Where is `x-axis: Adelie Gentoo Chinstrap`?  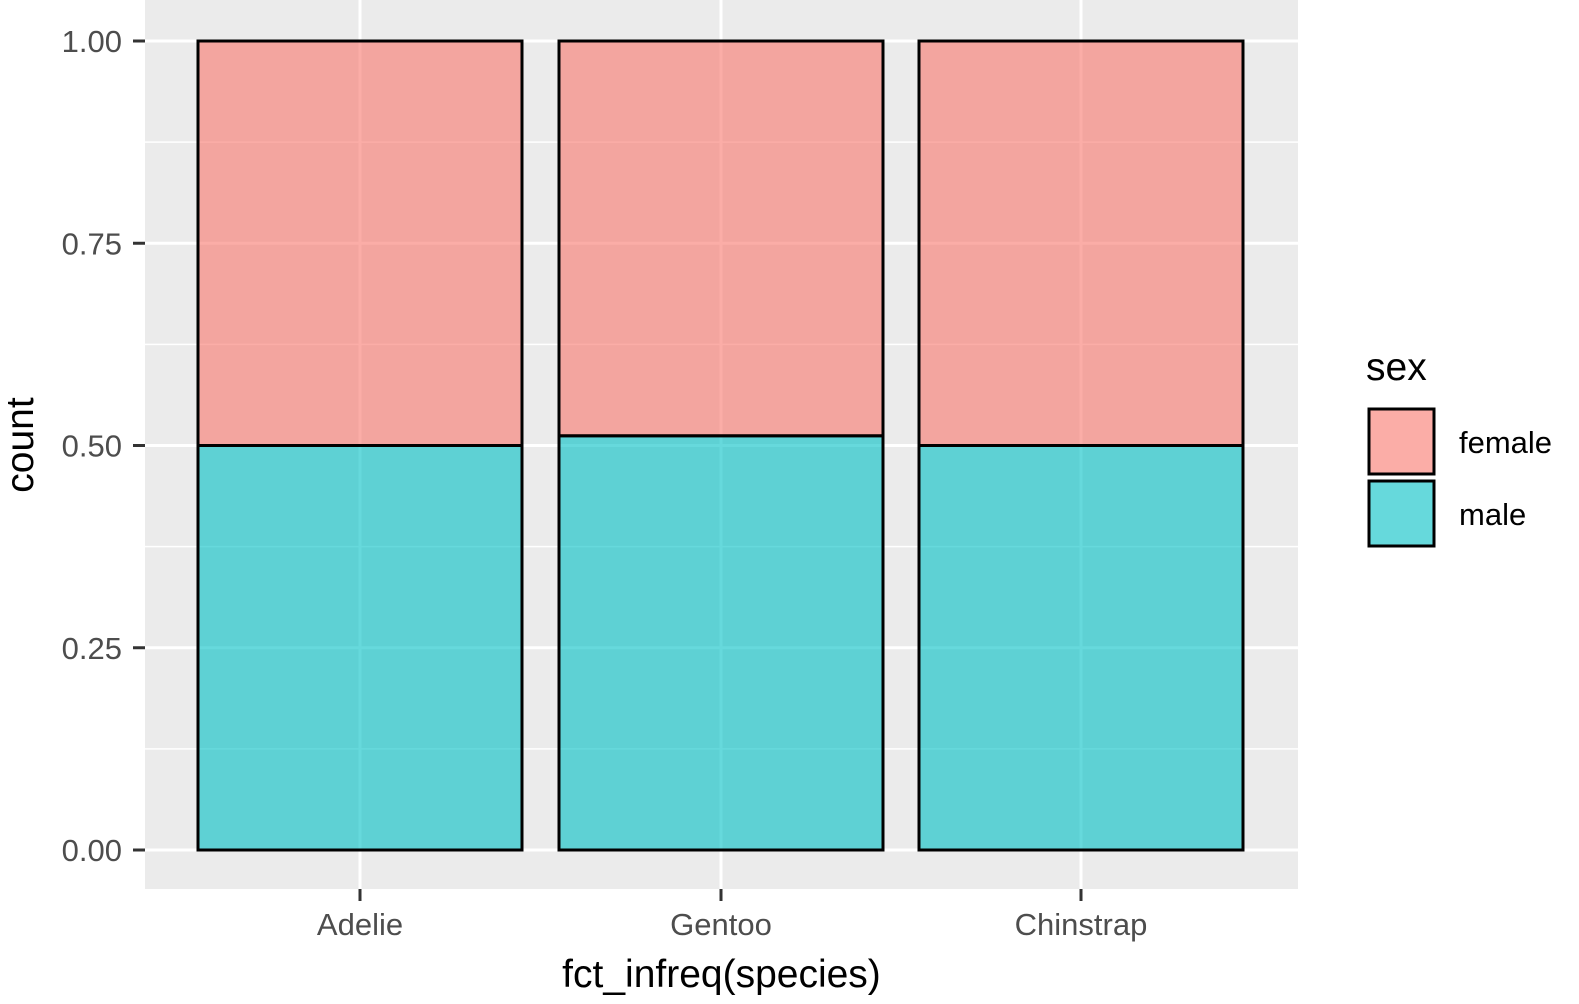
x-axis: Adelie Gentoo Chinstrap is located at coordinates (732, 915).